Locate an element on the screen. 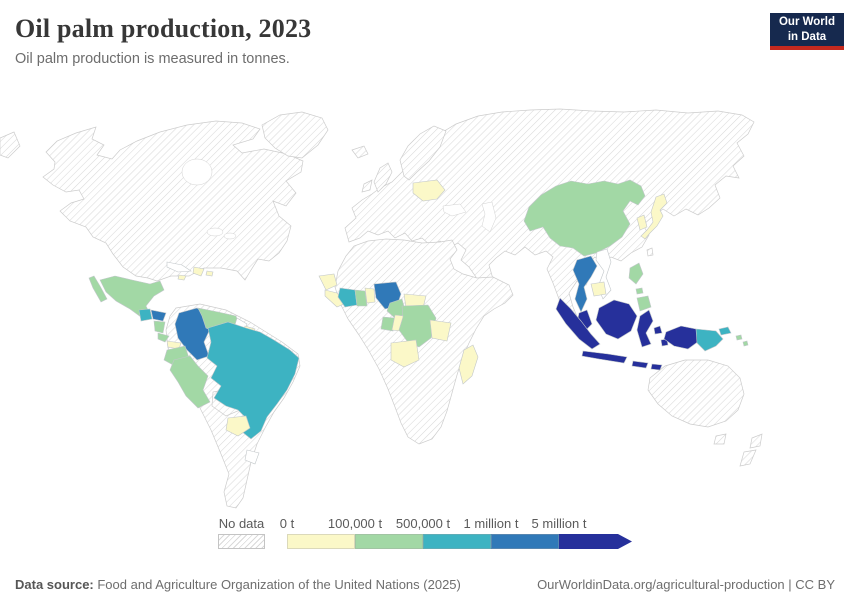 The width and height of the screenshot is (850, 600). country-uruguay is located at coordinates (252, 457).